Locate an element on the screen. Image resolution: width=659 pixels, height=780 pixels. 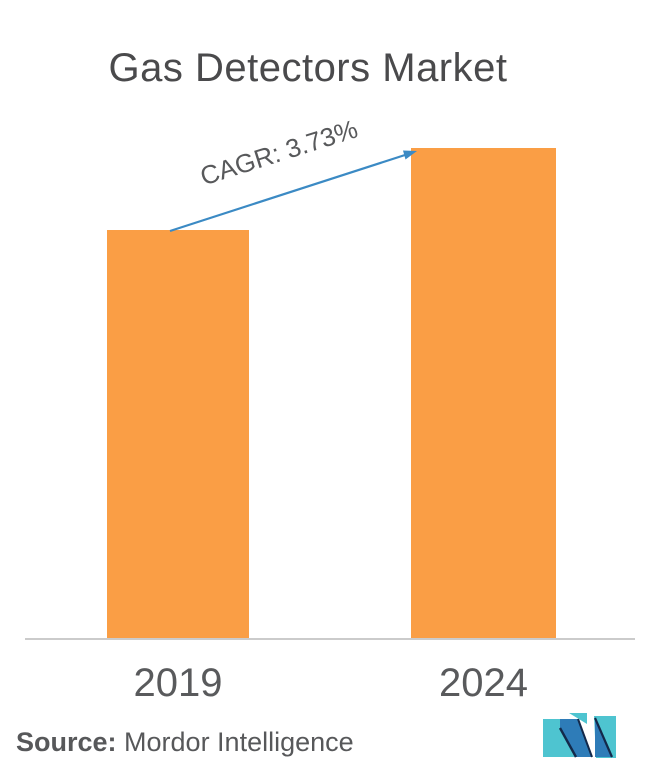
x-axis-label-2019: 2019 is located at coordinates (178, 683).